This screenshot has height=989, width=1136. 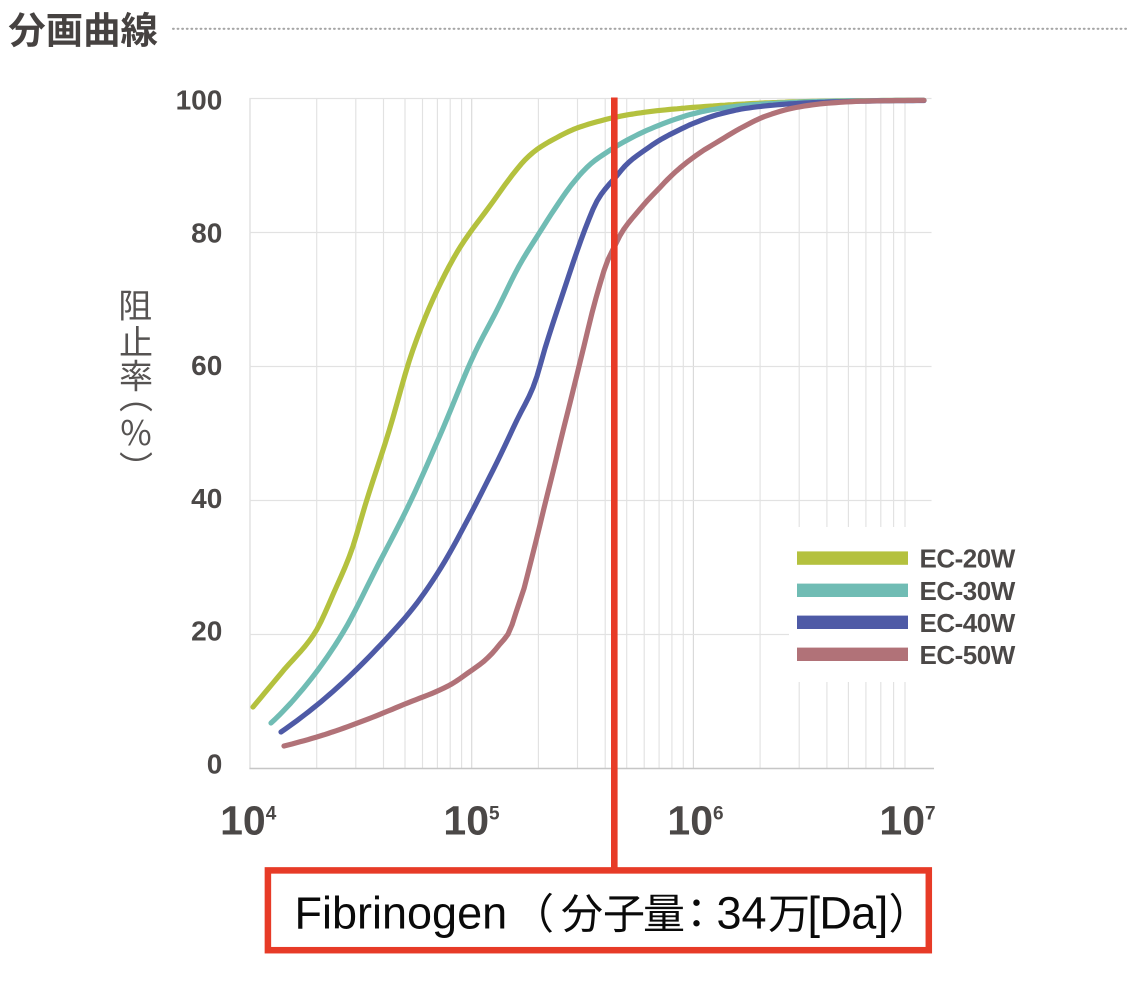 What do you see at coordinates (206, 631) in the screenshot?
I see `svg-text: 20` at bounding box center [206, 631].